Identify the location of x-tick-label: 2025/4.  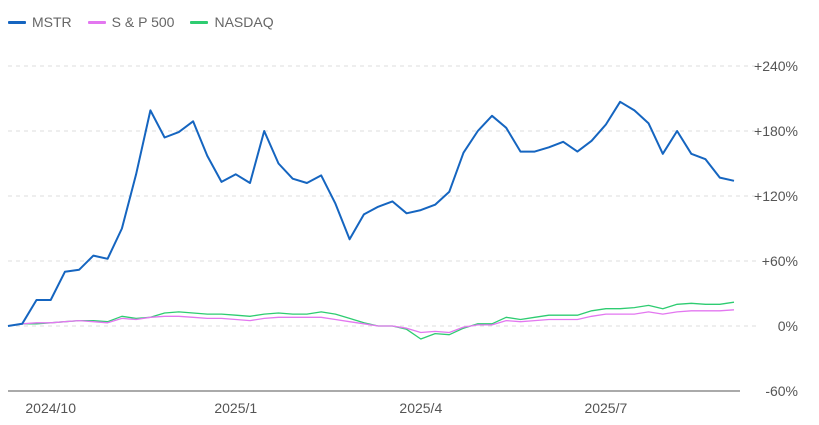
(420, 408).